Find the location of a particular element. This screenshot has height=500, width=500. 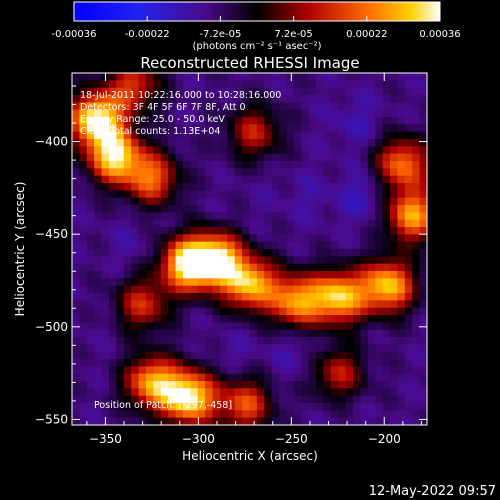

chart-title: Reconstructed RHESSI Image is located at coordinates (249, 63).